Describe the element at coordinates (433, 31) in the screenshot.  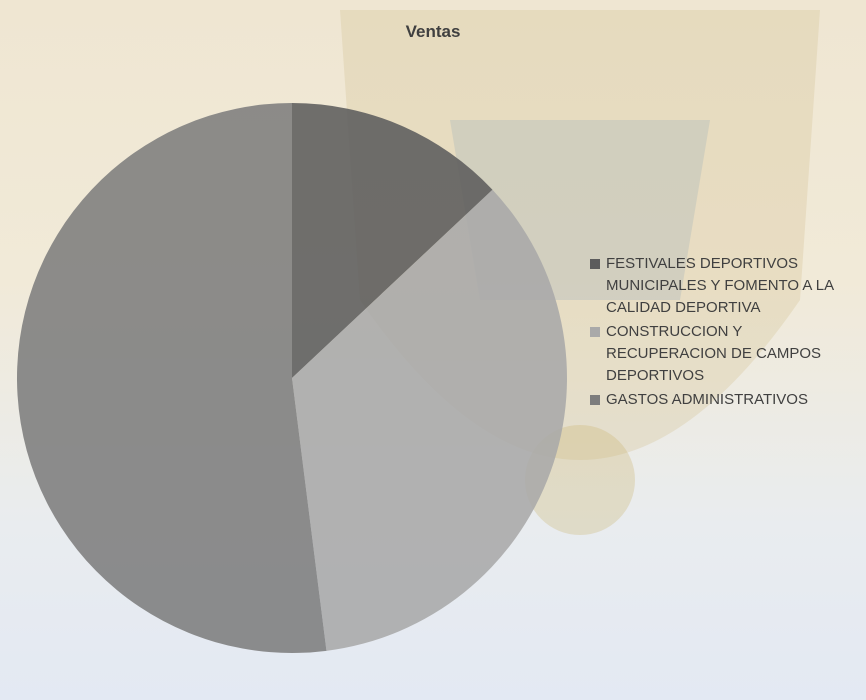
I see `chart-title: Ventas` at that location.